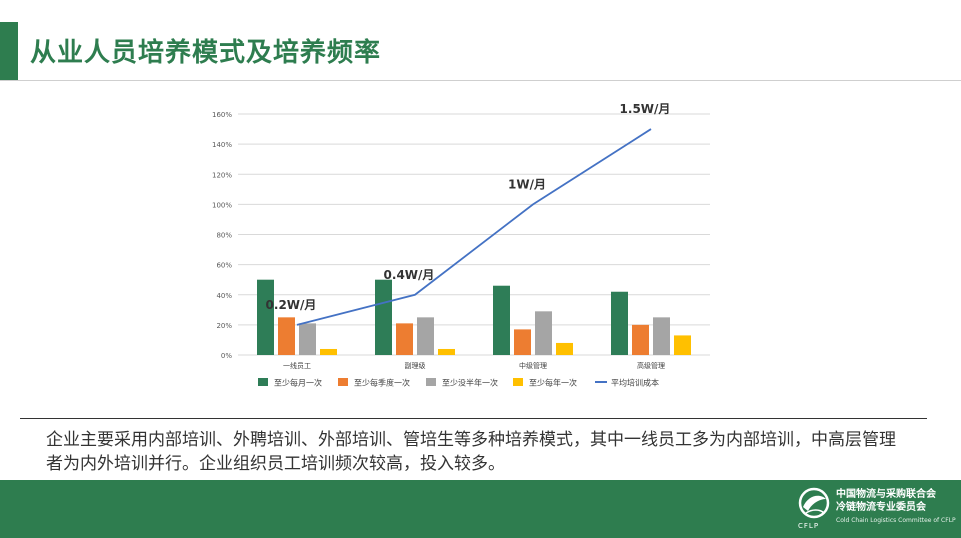 The width and height of the screenshot is (961, 538). What do you see at coordinates (224, 266) in the screenshot?
I see `y-tick-label: 60%` at bounding box center [224, 266].